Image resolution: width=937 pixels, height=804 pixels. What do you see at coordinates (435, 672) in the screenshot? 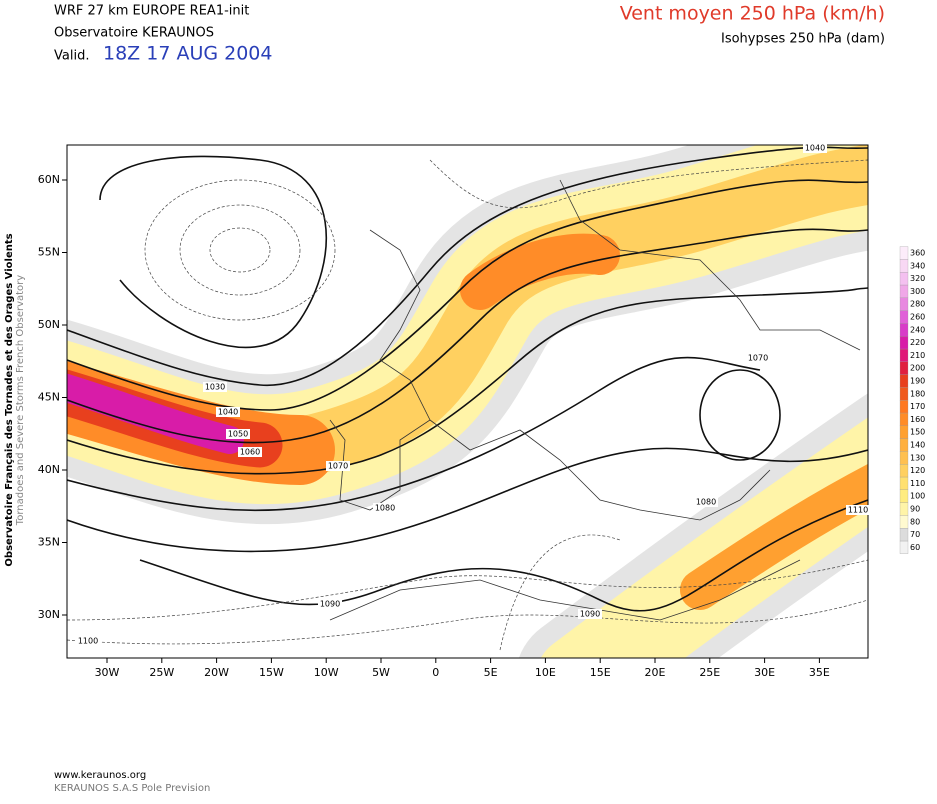
I see `lon-label: 0` at bounding box center [435, 672].